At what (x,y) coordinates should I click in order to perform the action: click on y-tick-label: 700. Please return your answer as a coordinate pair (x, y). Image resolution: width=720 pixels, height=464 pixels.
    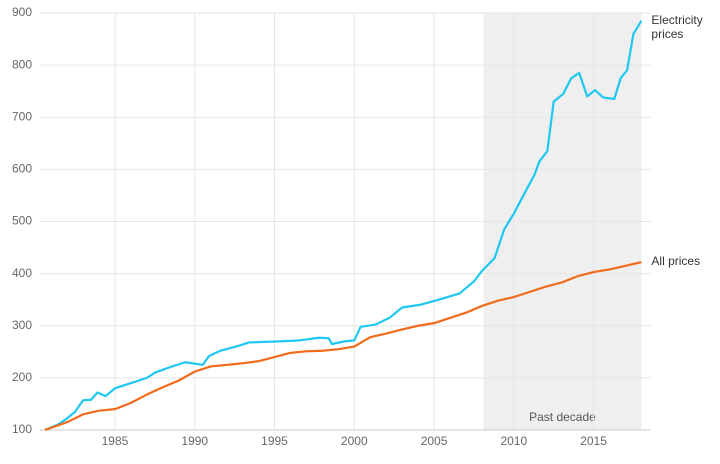
    Looking at the image, I should click on (22, 116).